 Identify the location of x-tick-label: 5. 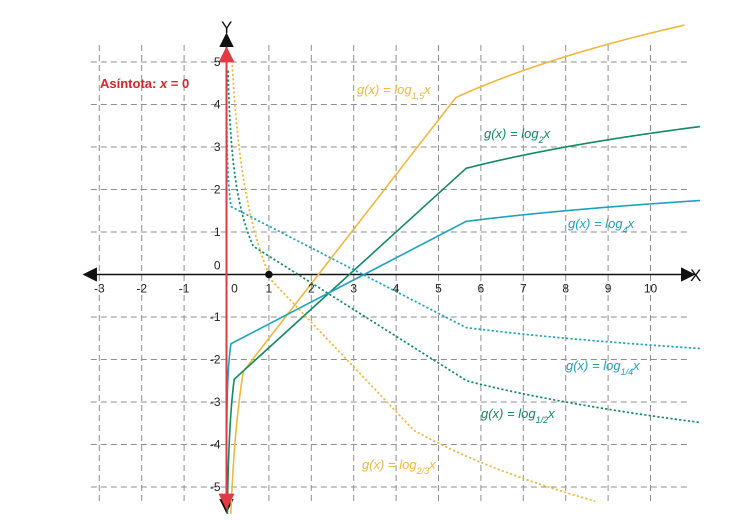
(438, 289).